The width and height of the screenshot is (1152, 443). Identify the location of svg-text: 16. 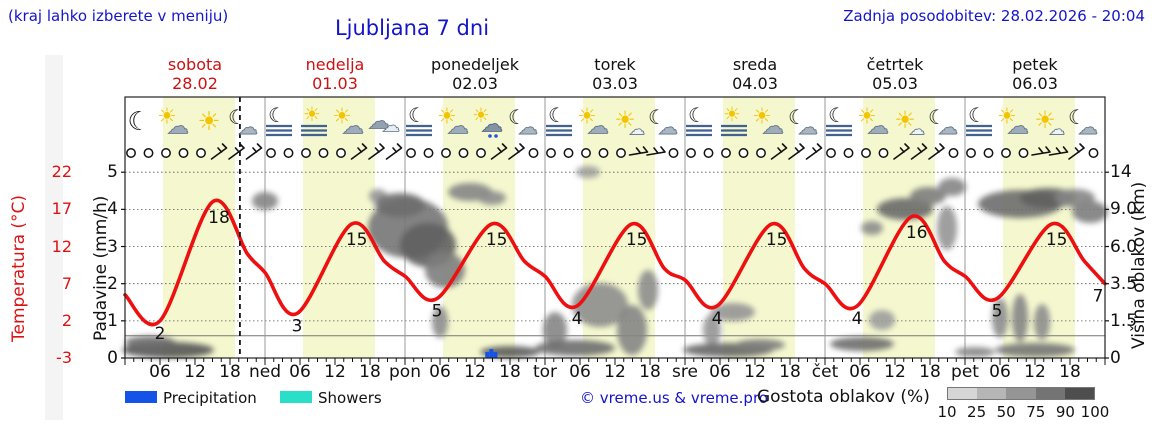
(917, 233).